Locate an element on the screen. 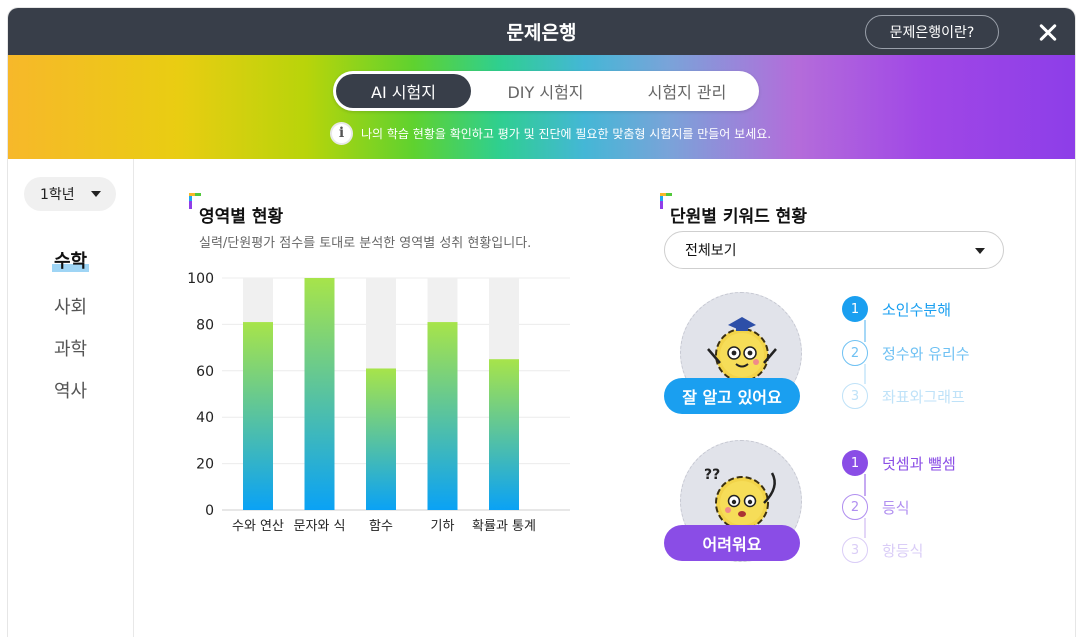 This screenshot has width=1083, height=637. keyword-label: 소인수분해 is located at coordinates (917, 309).